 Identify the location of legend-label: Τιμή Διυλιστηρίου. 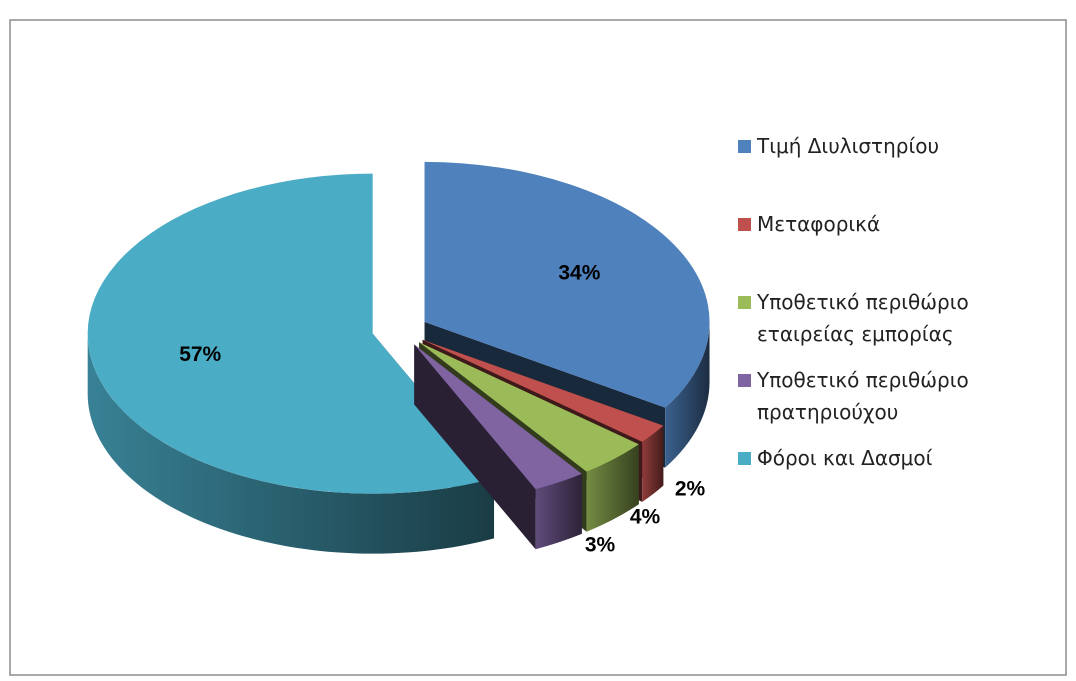
(848, 146).